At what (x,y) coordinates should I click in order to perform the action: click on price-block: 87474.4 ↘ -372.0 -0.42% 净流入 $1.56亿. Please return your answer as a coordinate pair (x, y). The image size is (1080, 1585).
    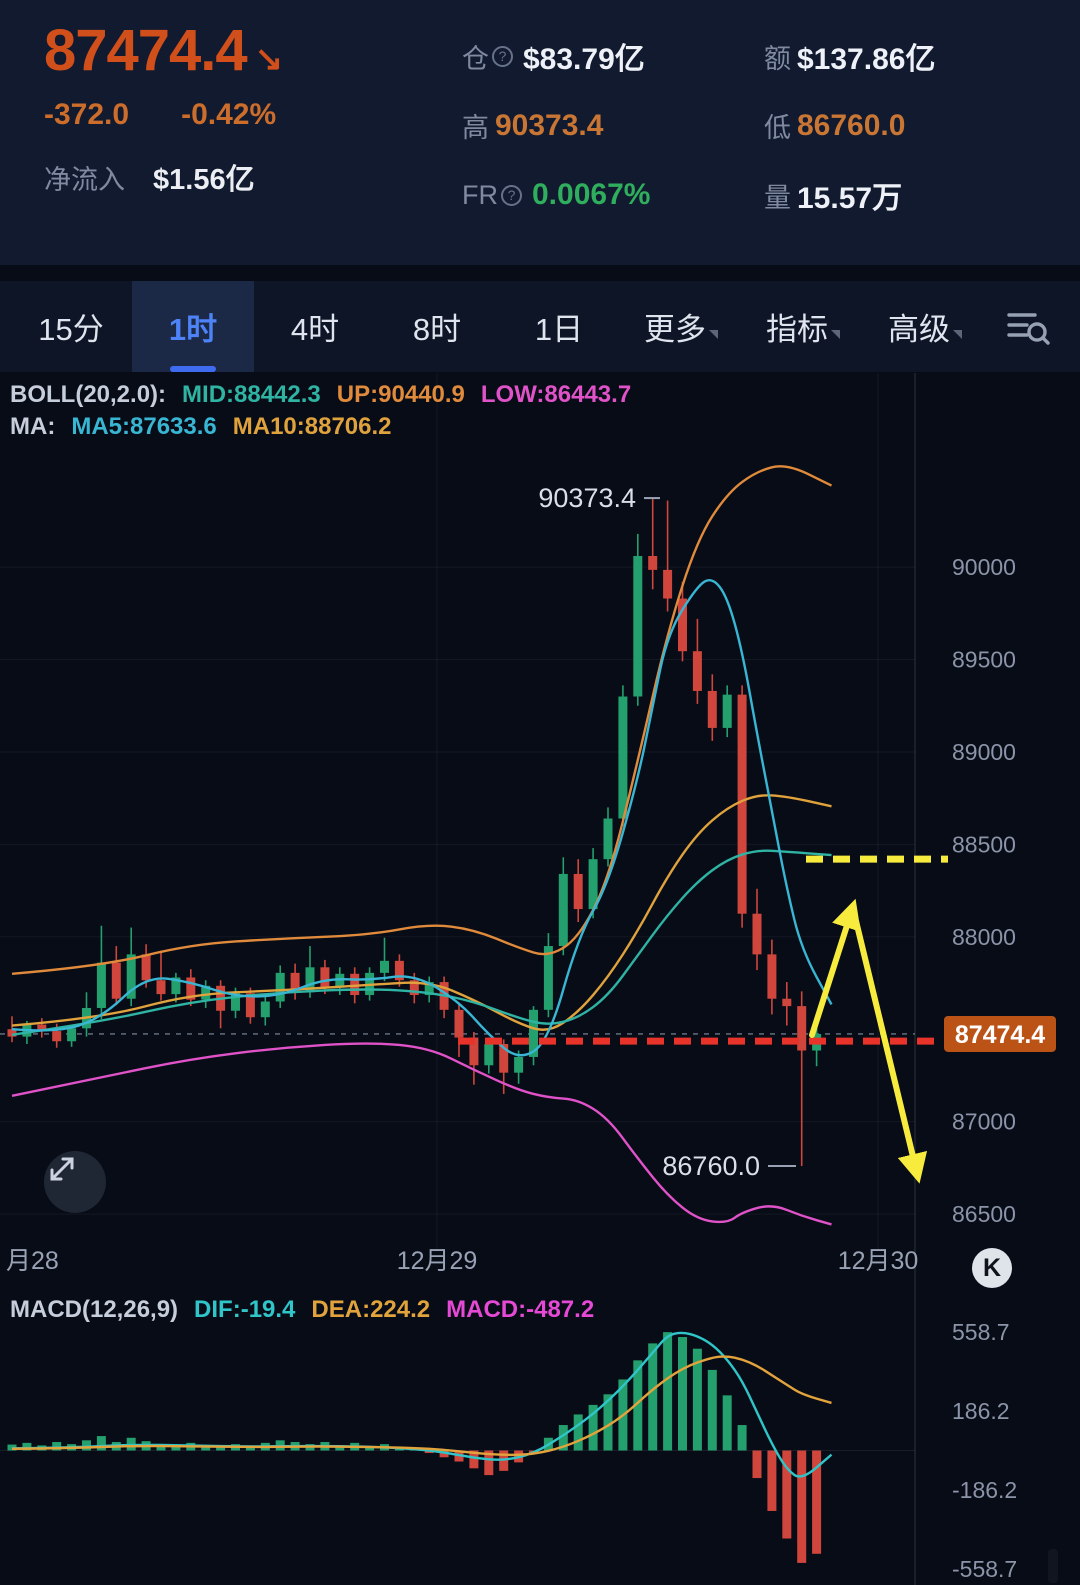
    Looking at the image, I should click on (225, 132).